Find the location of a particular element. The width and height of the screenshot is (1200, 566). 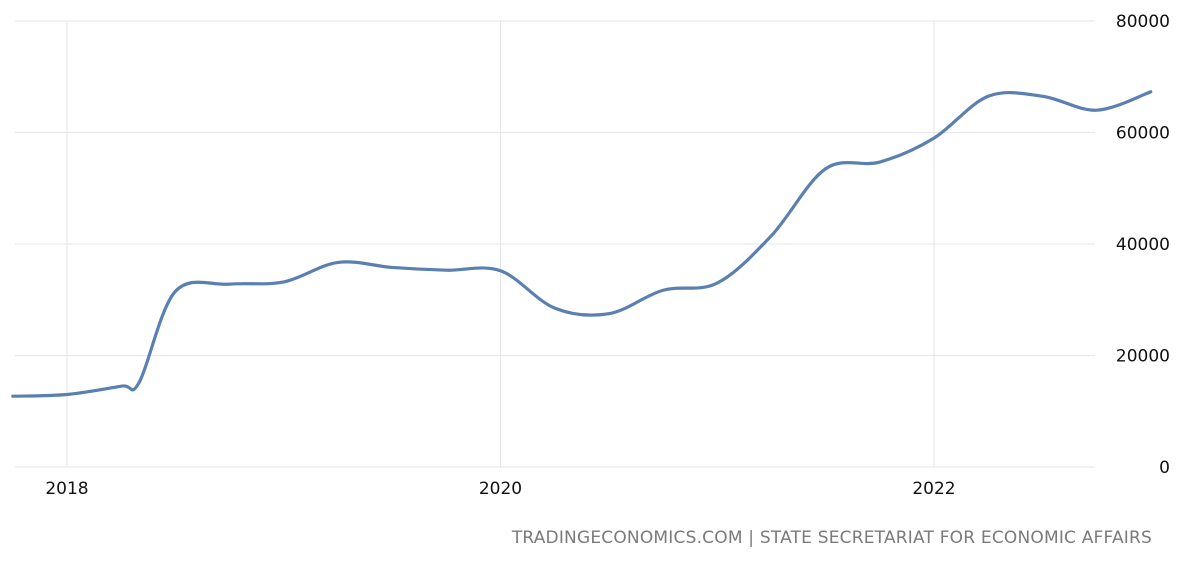

x-axis-tick-labels: 2018 2020 2022 is located at coordinates (500, 489).